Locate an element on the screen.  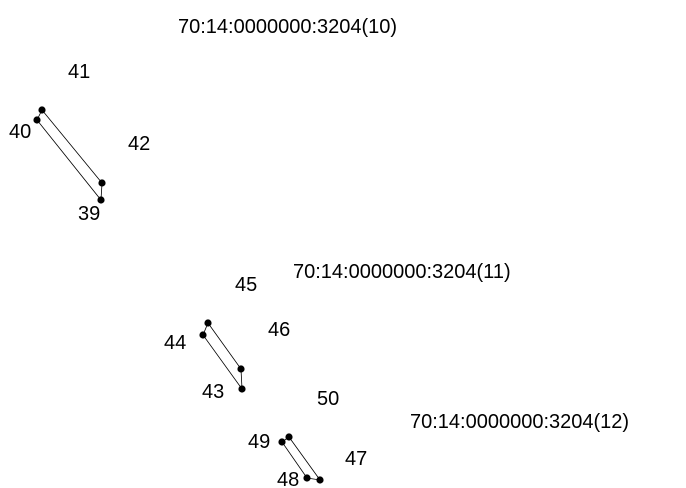
point-label-41: 41 is located at coordinates (79, 72).